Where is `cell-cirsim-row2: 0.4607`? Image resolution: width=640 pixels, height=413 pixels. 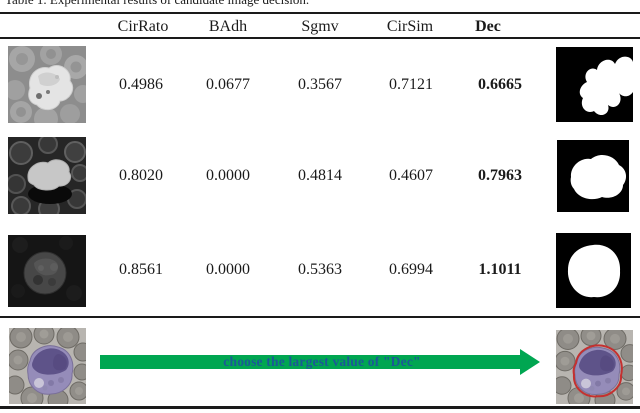 cell-cirsim-row2: 0.4607 is located at coordinates (411, 175).